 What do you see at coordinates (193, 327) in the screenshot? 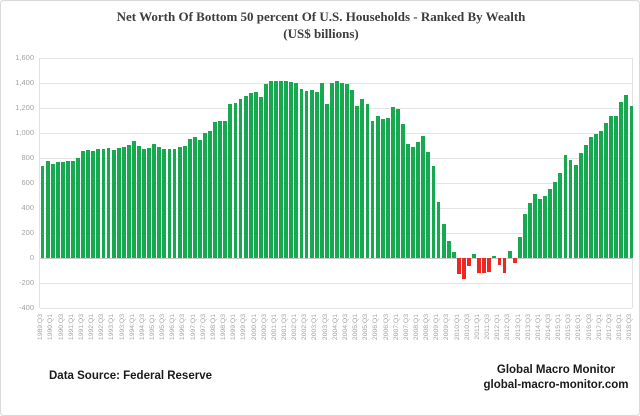
I see `x-tick-label: 1997:Q1` at bounding box center [193, 327].